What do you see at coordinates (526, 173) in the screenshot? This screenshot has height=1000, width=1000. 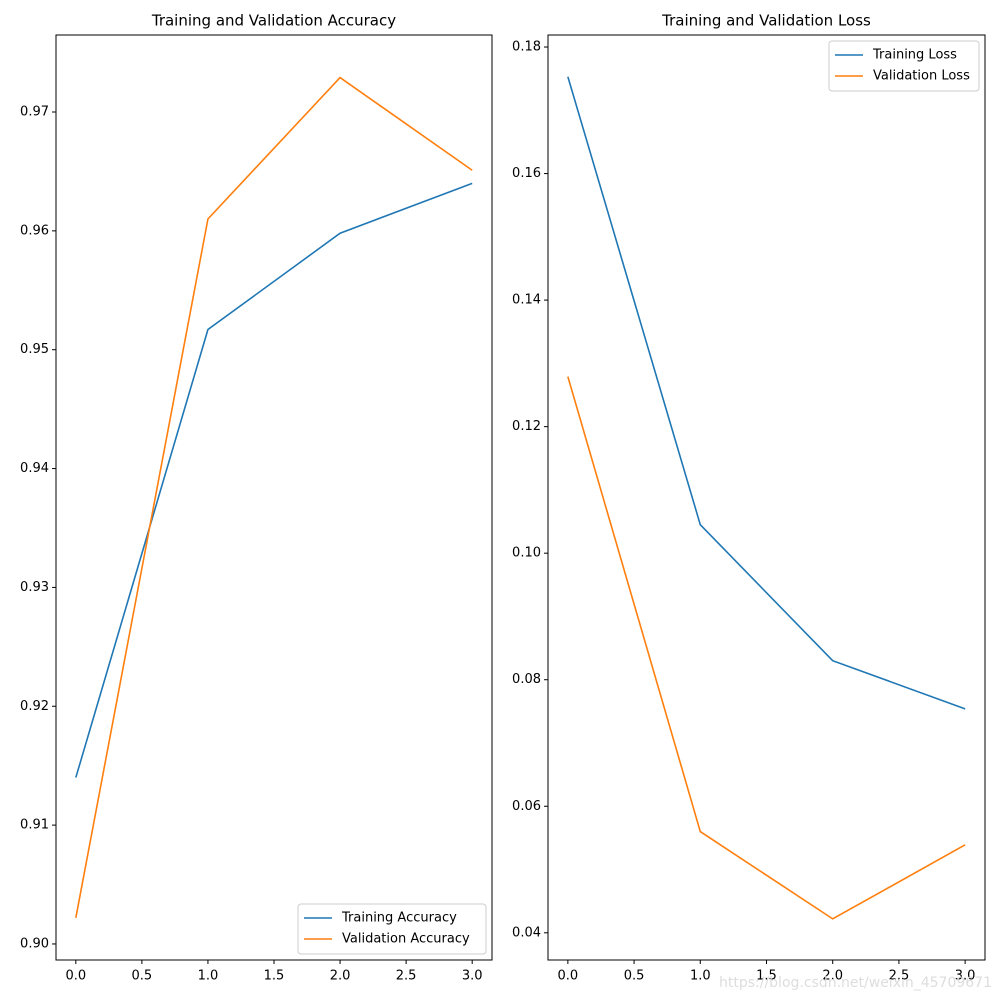 I see `y-tick-label: 0.16` at bounding box center [526, 173].